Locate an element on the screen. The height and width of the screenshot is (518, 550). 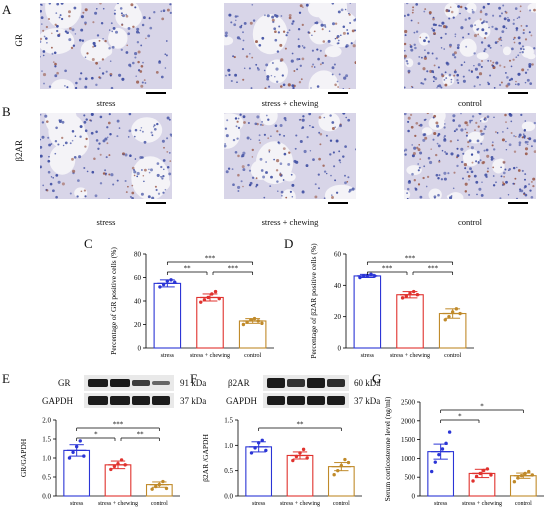
micrograph-b2ar-control is located at coordinates (470, 156).